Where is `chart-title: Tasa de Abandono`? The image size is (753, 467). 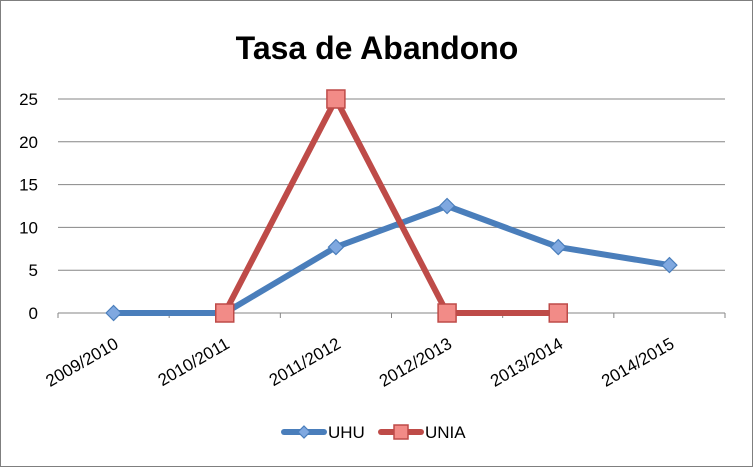
chart-title: Tasa de Abandono is located at coordinates (377, 48).